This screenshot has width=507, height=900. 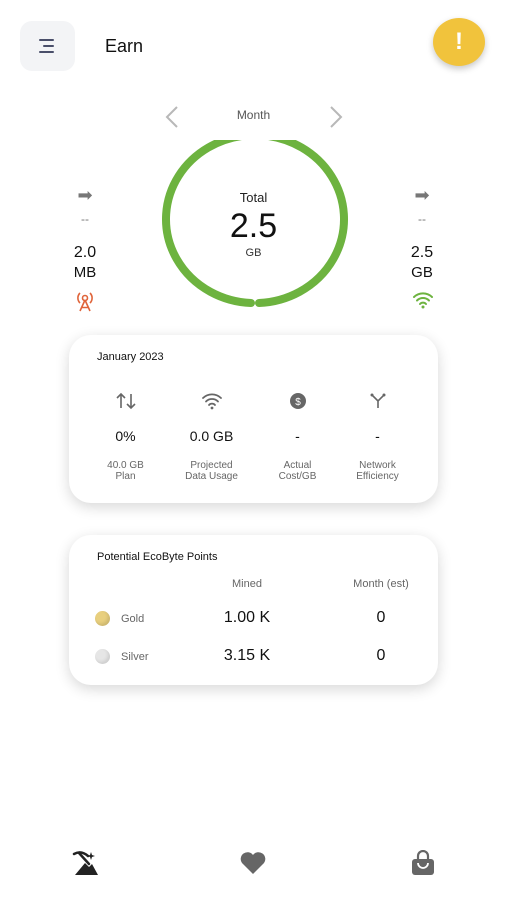 I want to click on menu-button, so click(x=47, y=46).